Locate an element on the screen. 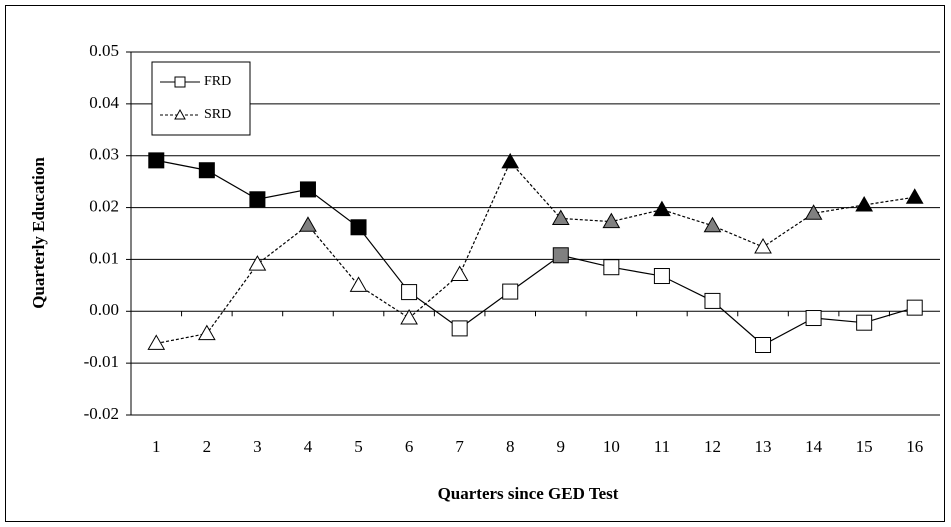 This screenshot has width=951, height=527. x-tick-label: 1 is located at coordinates (156, 446).